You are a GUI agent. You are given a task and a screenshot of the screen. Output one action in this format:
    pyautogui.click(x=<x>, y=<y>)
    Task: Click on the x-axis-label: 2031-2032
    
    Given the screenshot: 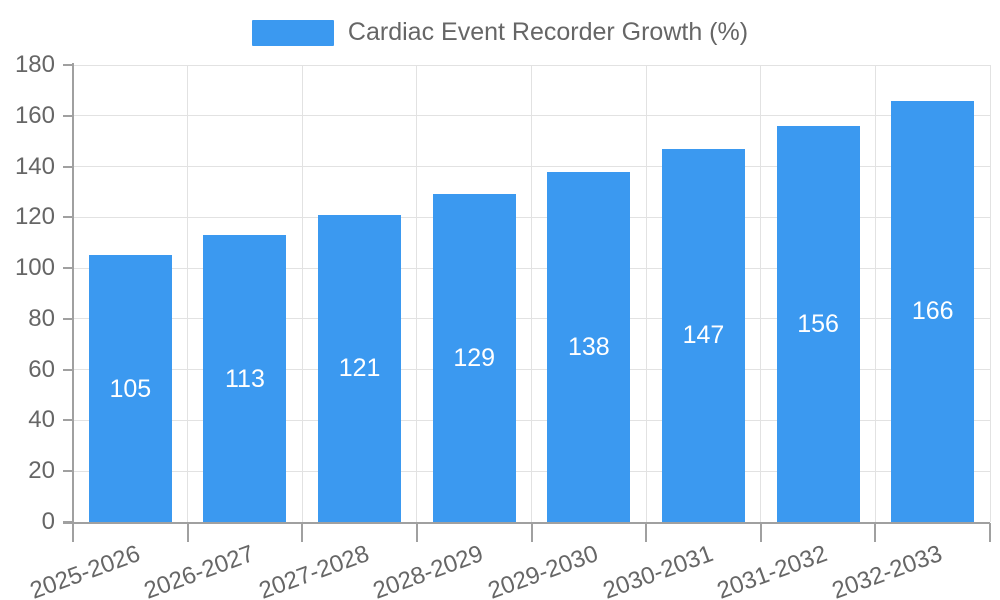 What is the action you would take?
    pyautogui.click(x=772, y=570)
    